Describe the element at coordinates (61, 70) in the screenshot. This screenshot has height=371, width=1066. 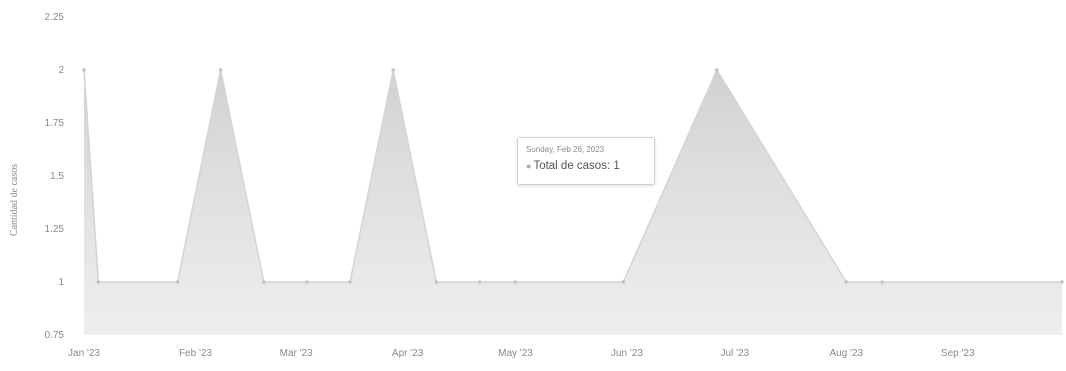
I see `y-tick-label: 2` at that location.